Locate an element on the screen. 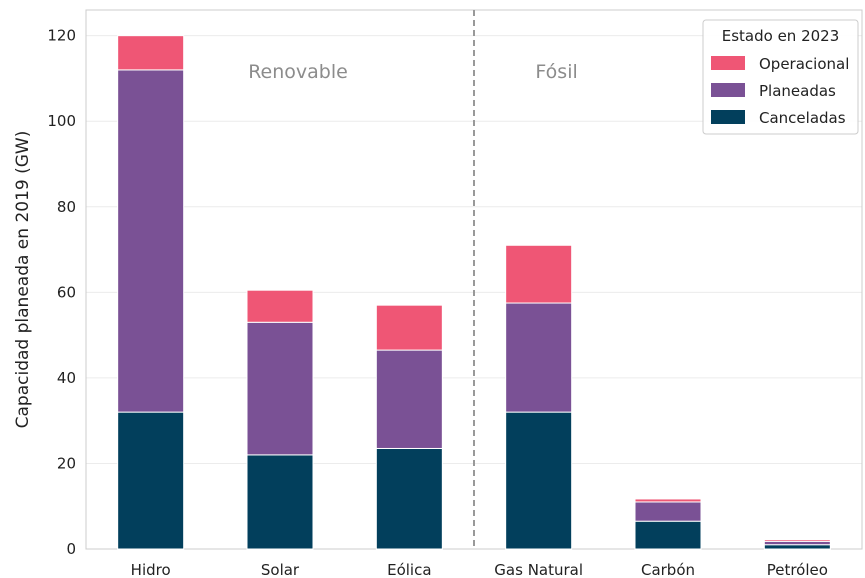  legend-title: Estado en 2023 is located at coordinates (781, 36).